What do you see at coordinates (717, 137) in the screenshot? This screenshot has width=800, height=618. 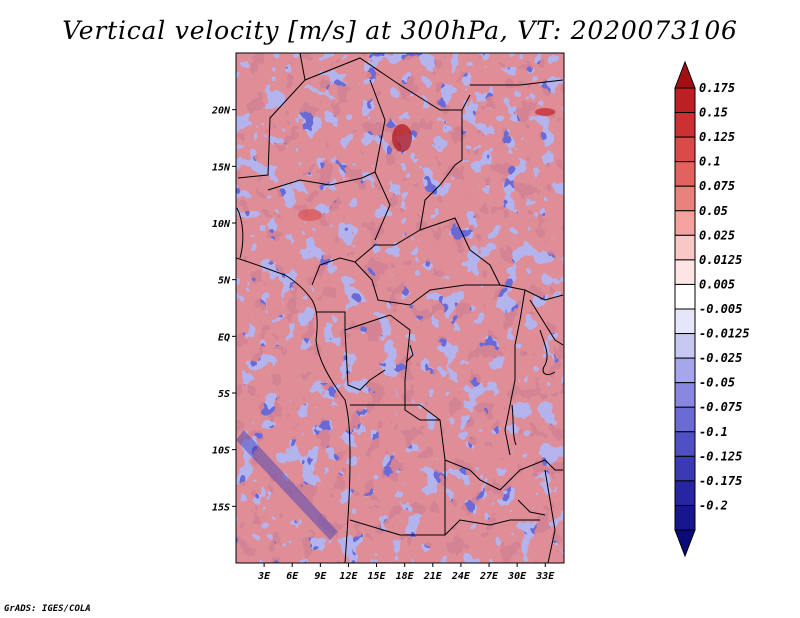 I see `colorbar-label: 0.125` at bounding box center [717, 137].